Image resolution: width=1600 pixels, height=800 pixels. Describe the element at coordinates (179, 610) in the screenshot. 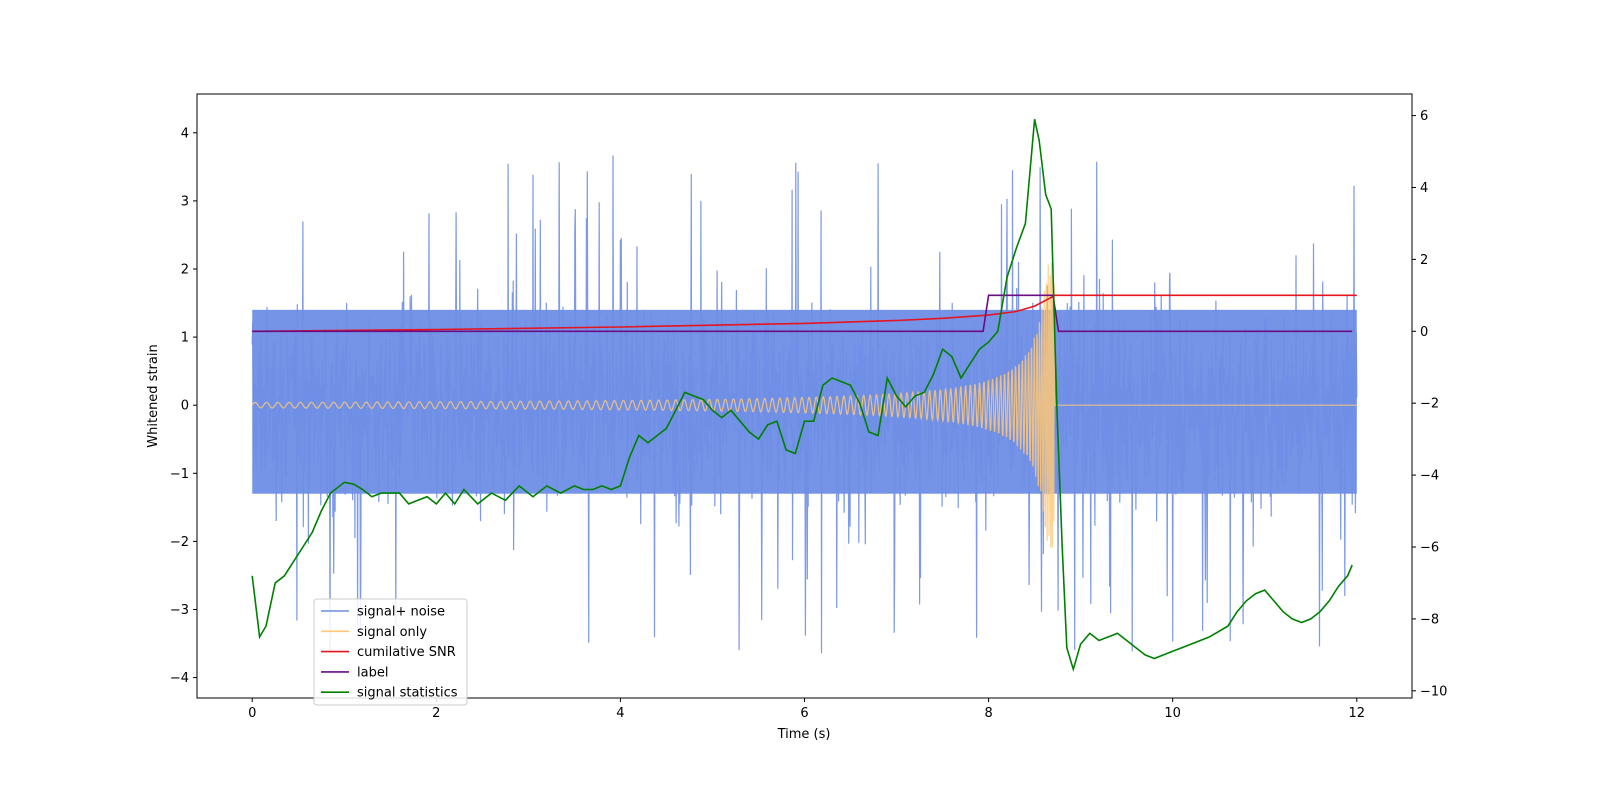

I see `y-tick-label-left: −3` at that location.